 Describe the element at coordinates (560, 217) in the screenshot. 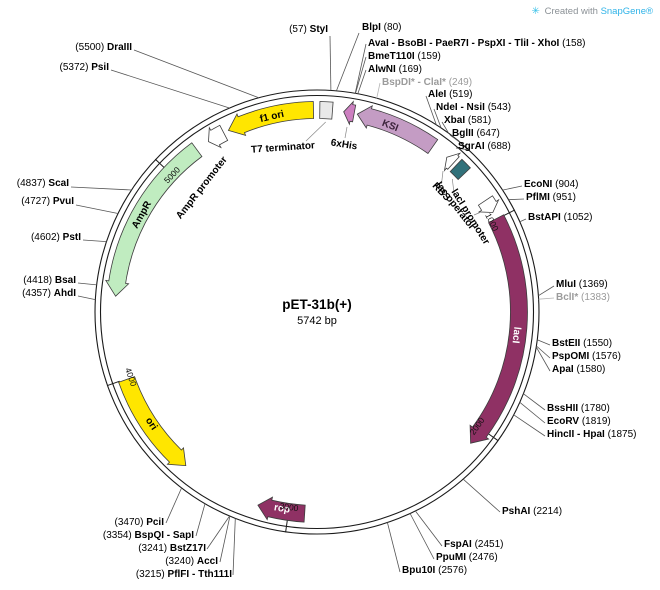

I see `site-label-bstapi: BstAPI (1052)` at that location.